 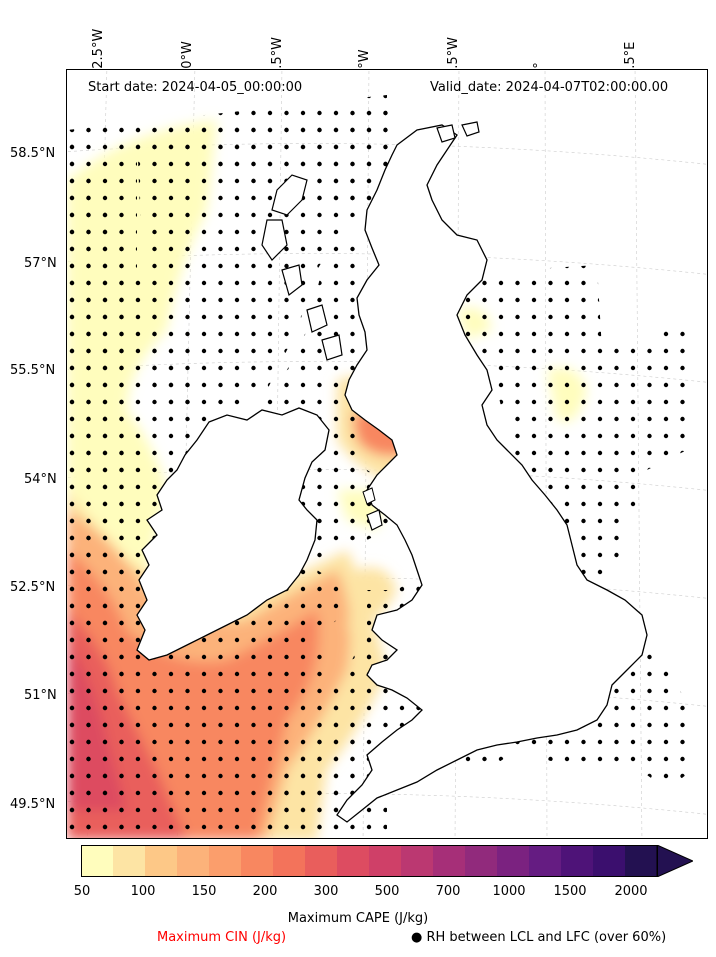 What do you see at coordinates (40, 695) in the screenshot?
I see `lat-label-51n: 51°N` at bounding box center [40, 695].